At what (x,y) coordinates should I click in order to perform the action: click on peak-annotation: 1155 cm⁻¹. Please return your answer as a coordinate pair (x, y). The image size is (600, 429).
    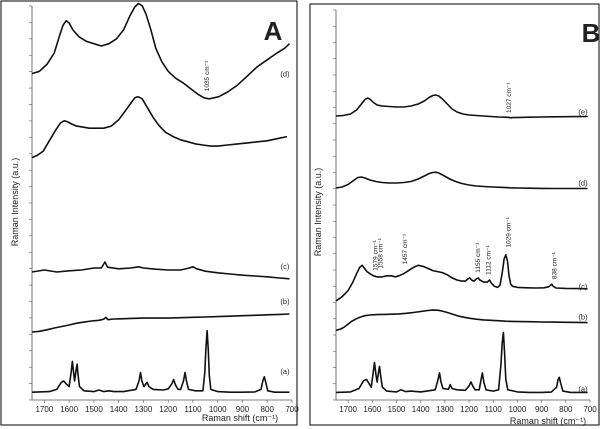
    Looking at the image, I should click on (478, 257).